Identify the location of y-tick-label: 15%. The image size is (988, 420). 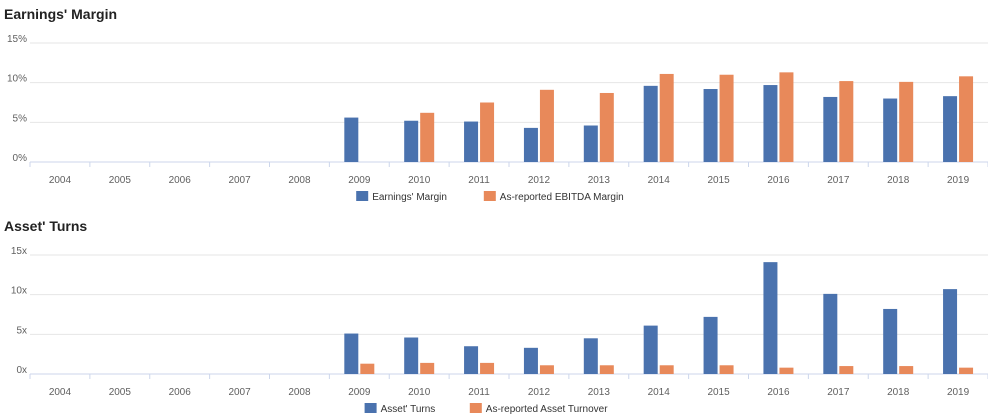
(17, 39).